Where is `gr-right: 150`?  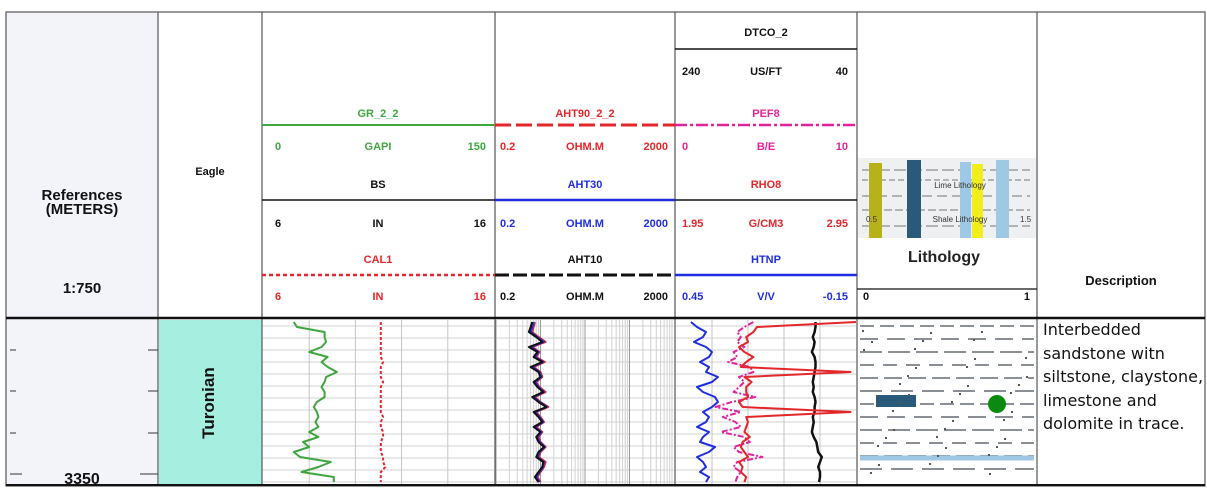
gr-right: 150 is located at coordinates (477, 147).